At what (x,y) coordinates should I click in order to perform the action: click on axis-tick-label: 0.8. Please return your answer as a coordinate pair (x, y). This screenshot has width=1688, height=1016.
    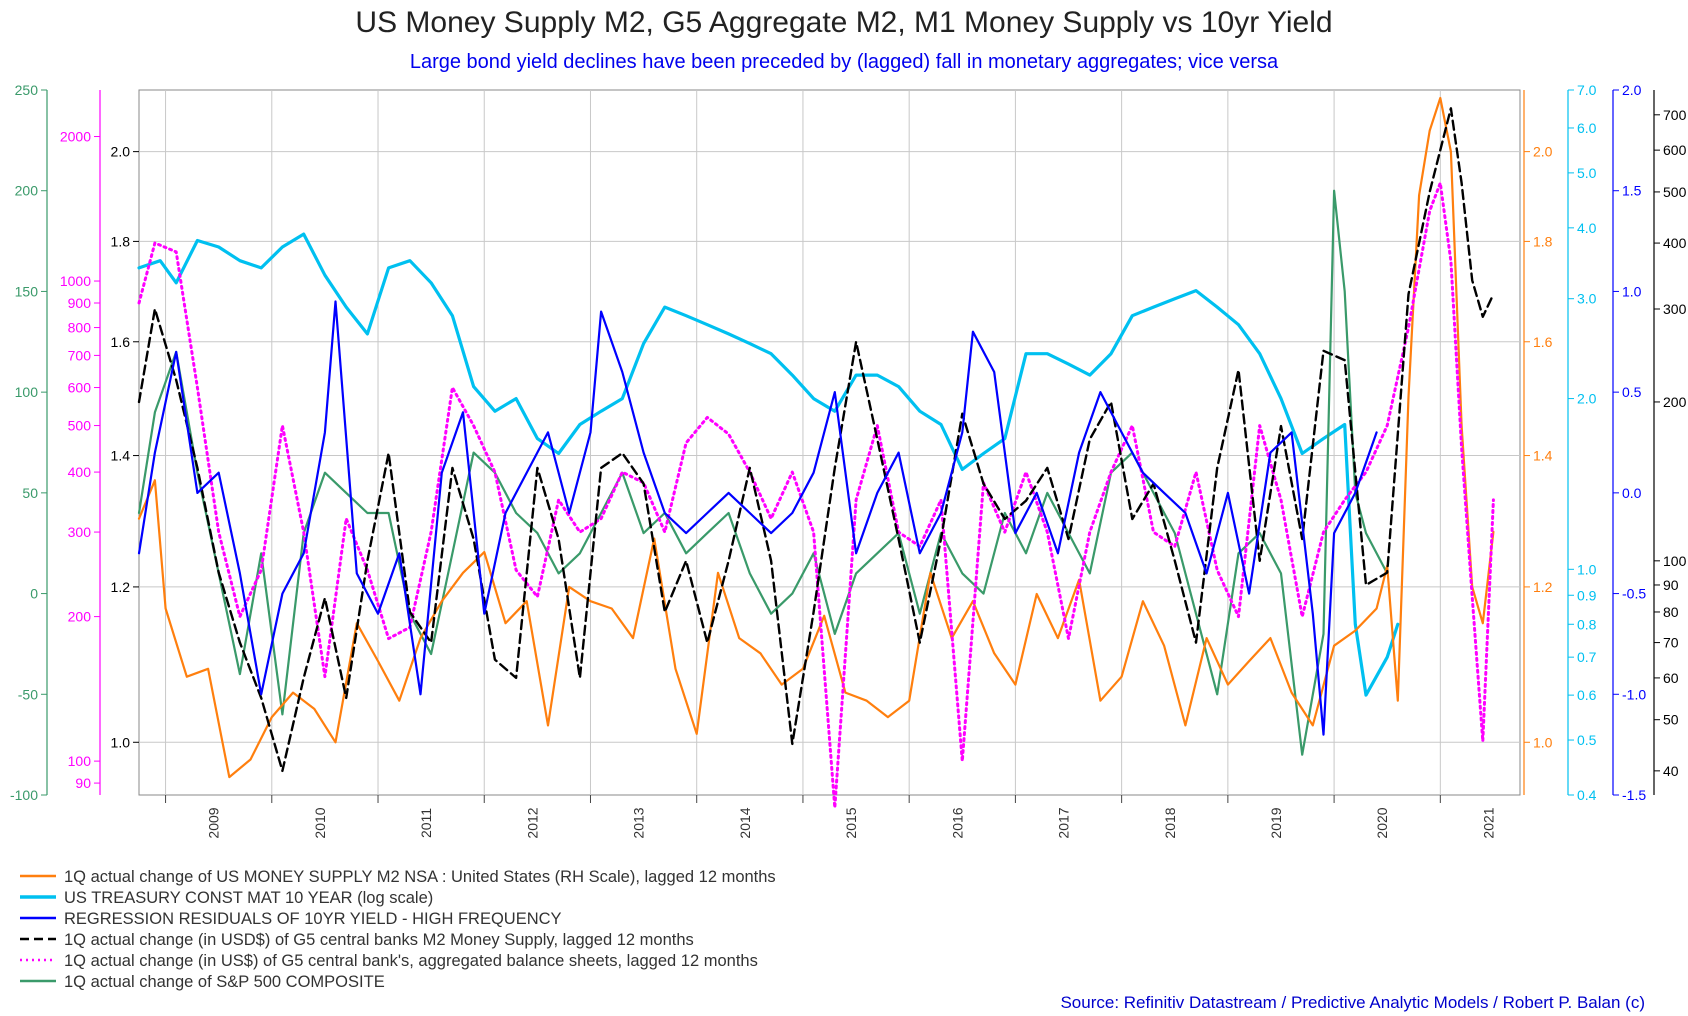
    Looking at the image, I should click on (1587, 624).